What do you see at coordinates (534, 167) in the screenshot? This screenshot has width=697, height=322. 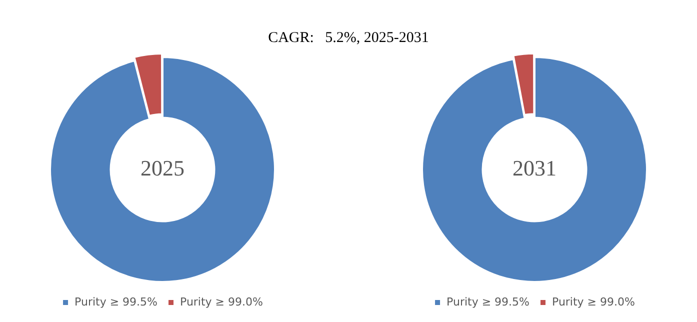 I see `text: 2031` at bounding box center [534, 167].